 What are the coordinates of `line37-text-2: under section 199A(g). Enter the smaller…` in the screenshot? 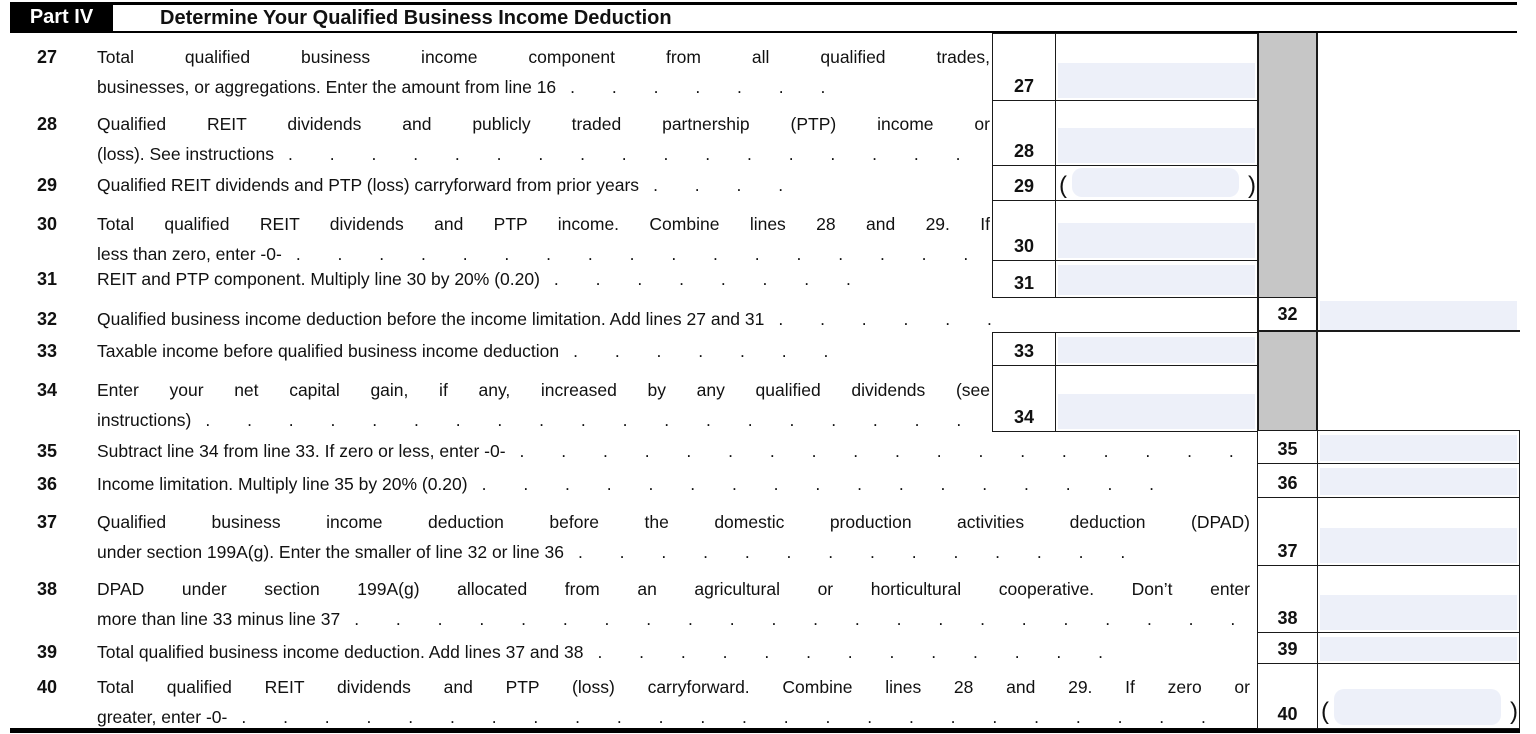 It's located at (330, 552).